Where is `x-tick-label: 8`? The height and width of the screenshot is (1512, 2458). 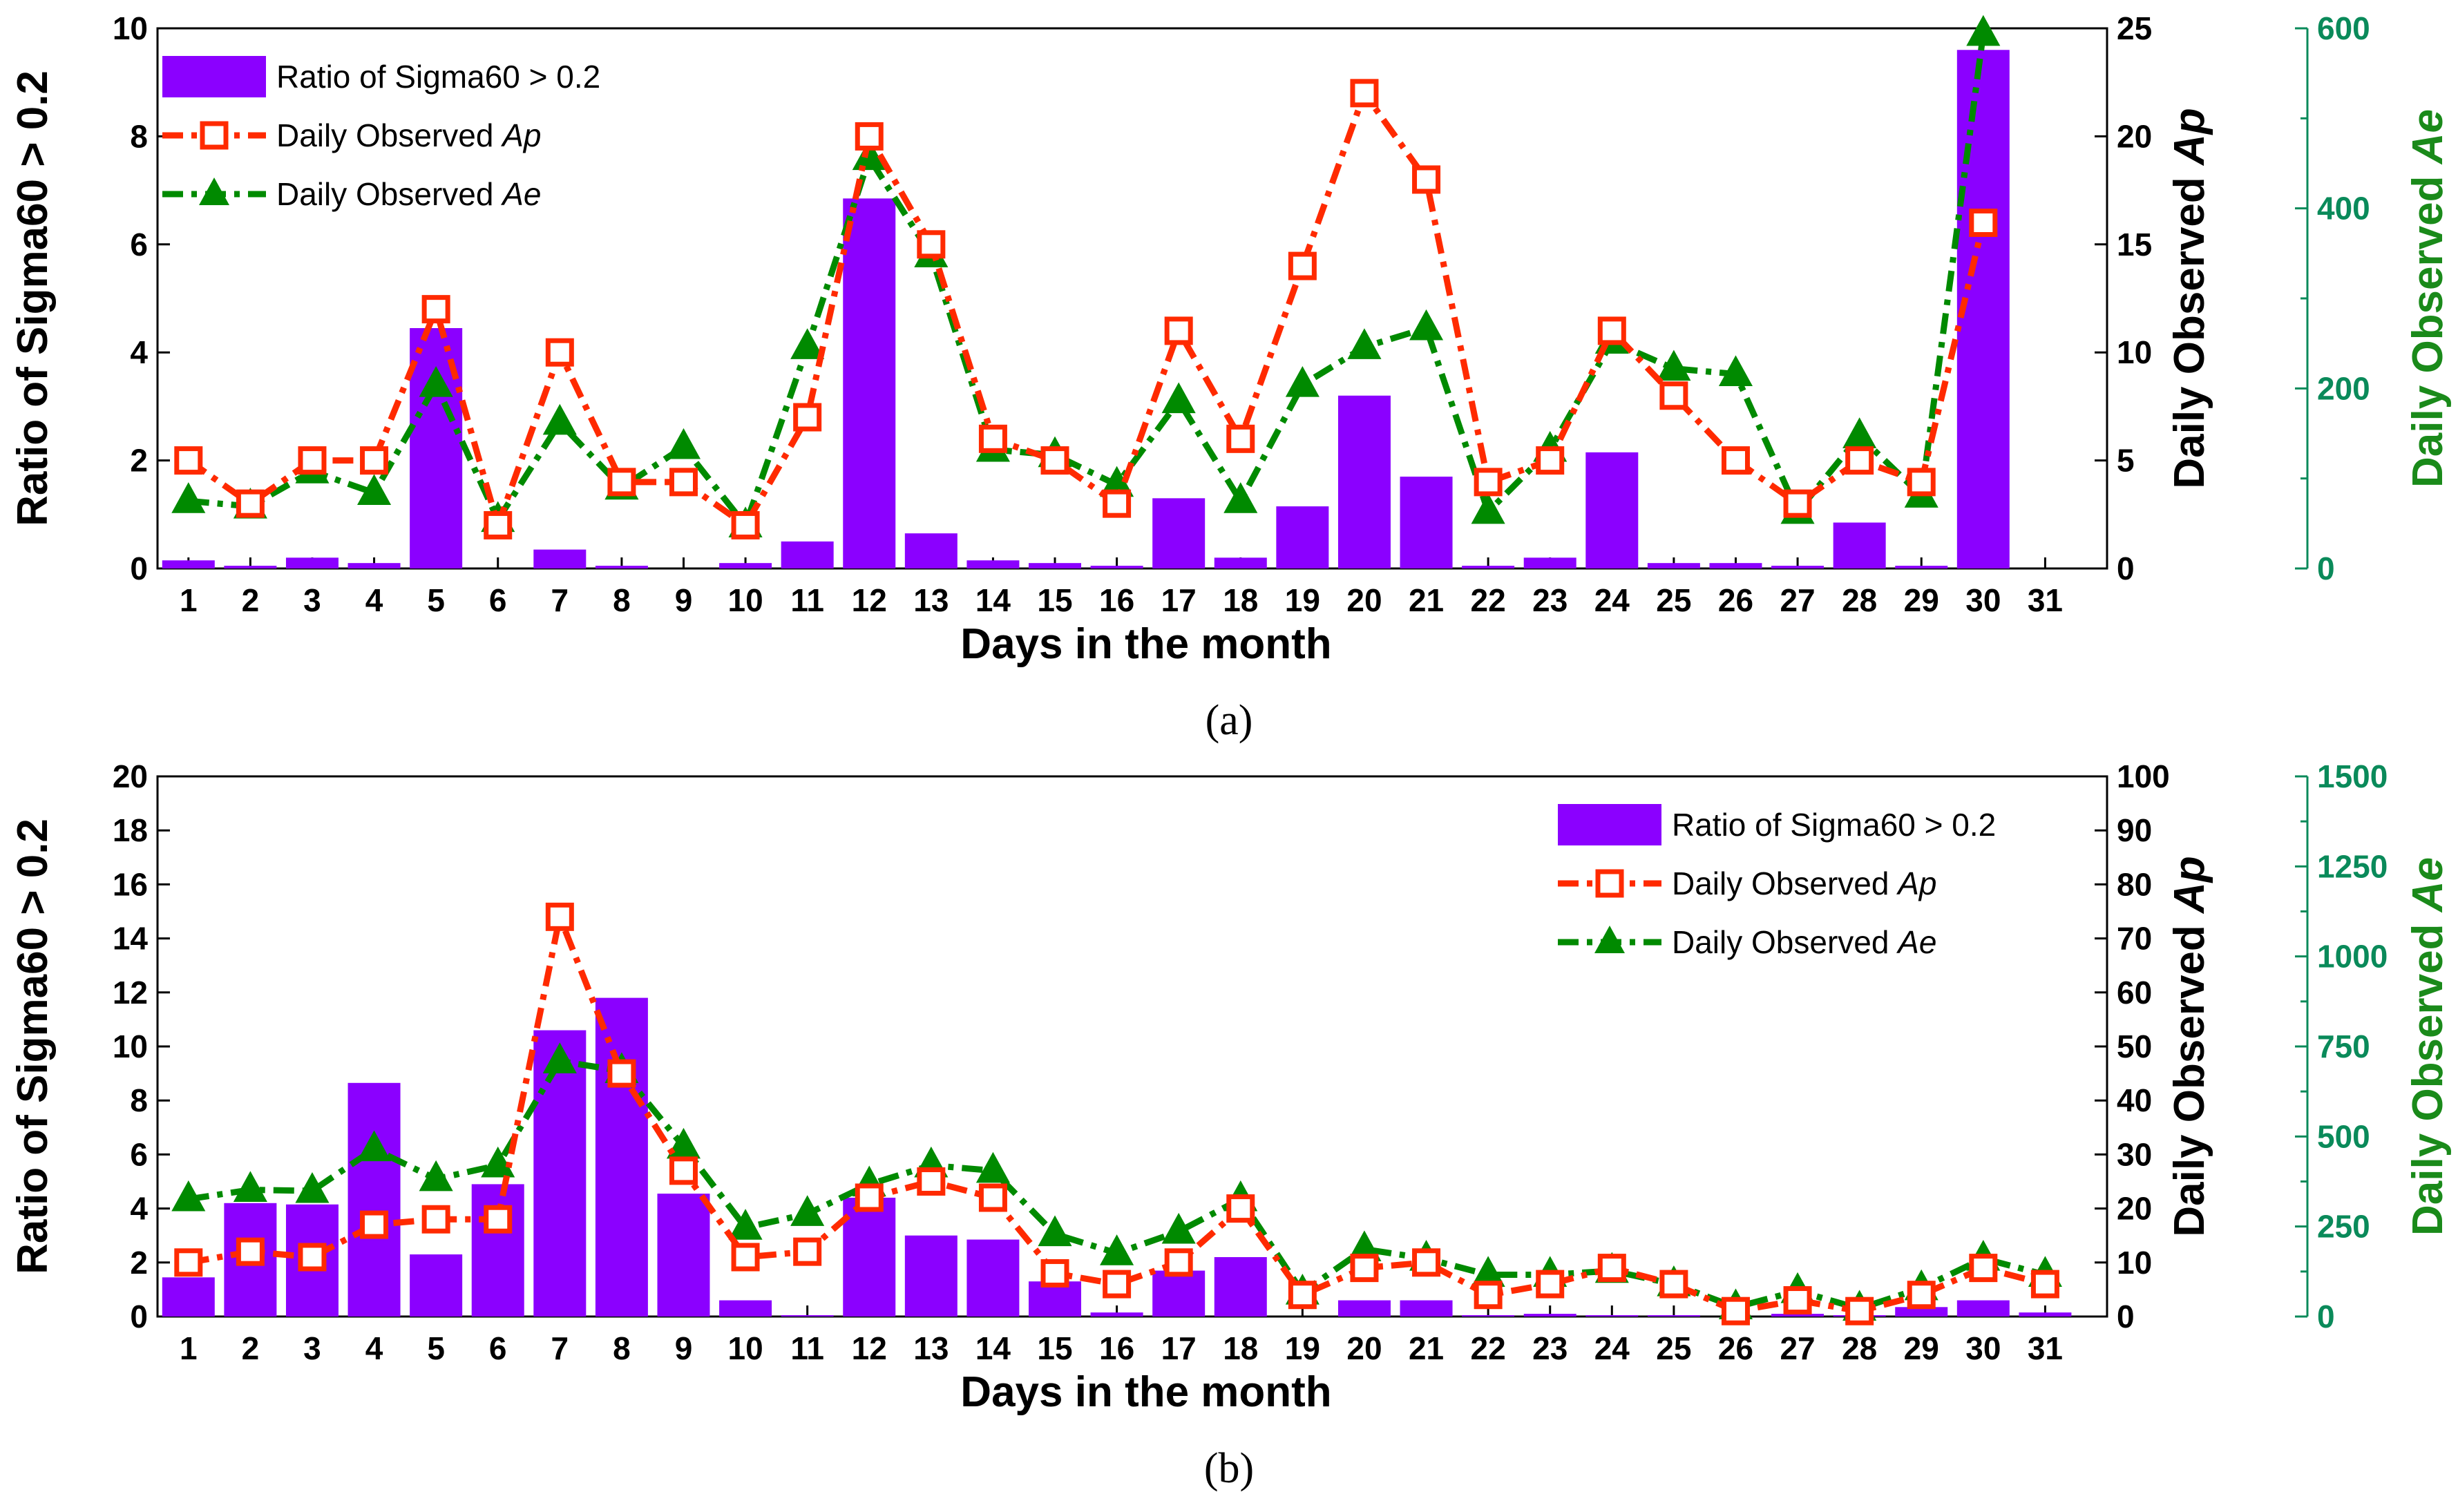 x-tick-label: 8 is located at coordinates (622, 1348).